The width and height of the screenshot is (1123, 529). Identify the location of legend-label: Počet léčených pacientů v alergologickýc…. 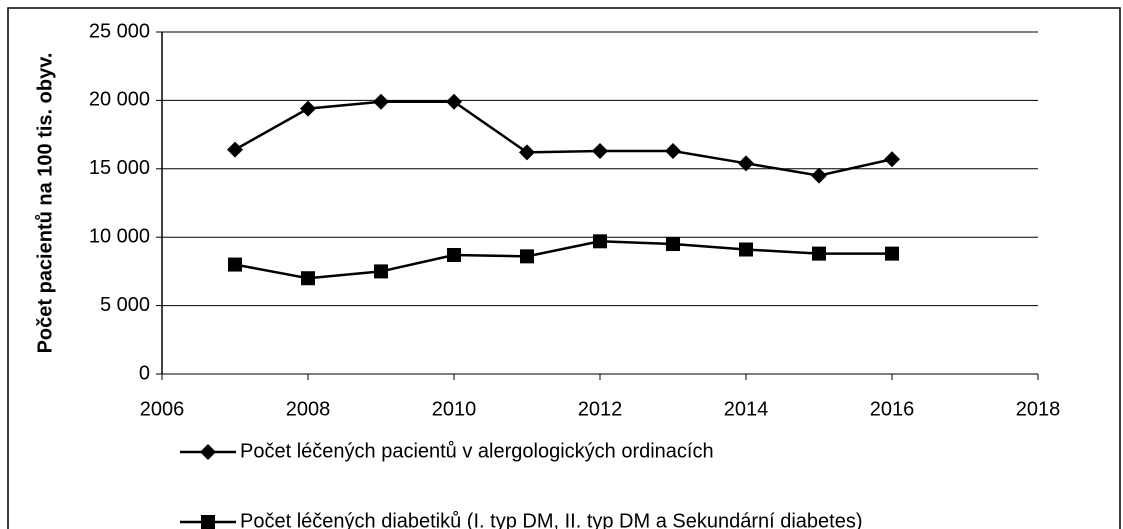
(477, 451).